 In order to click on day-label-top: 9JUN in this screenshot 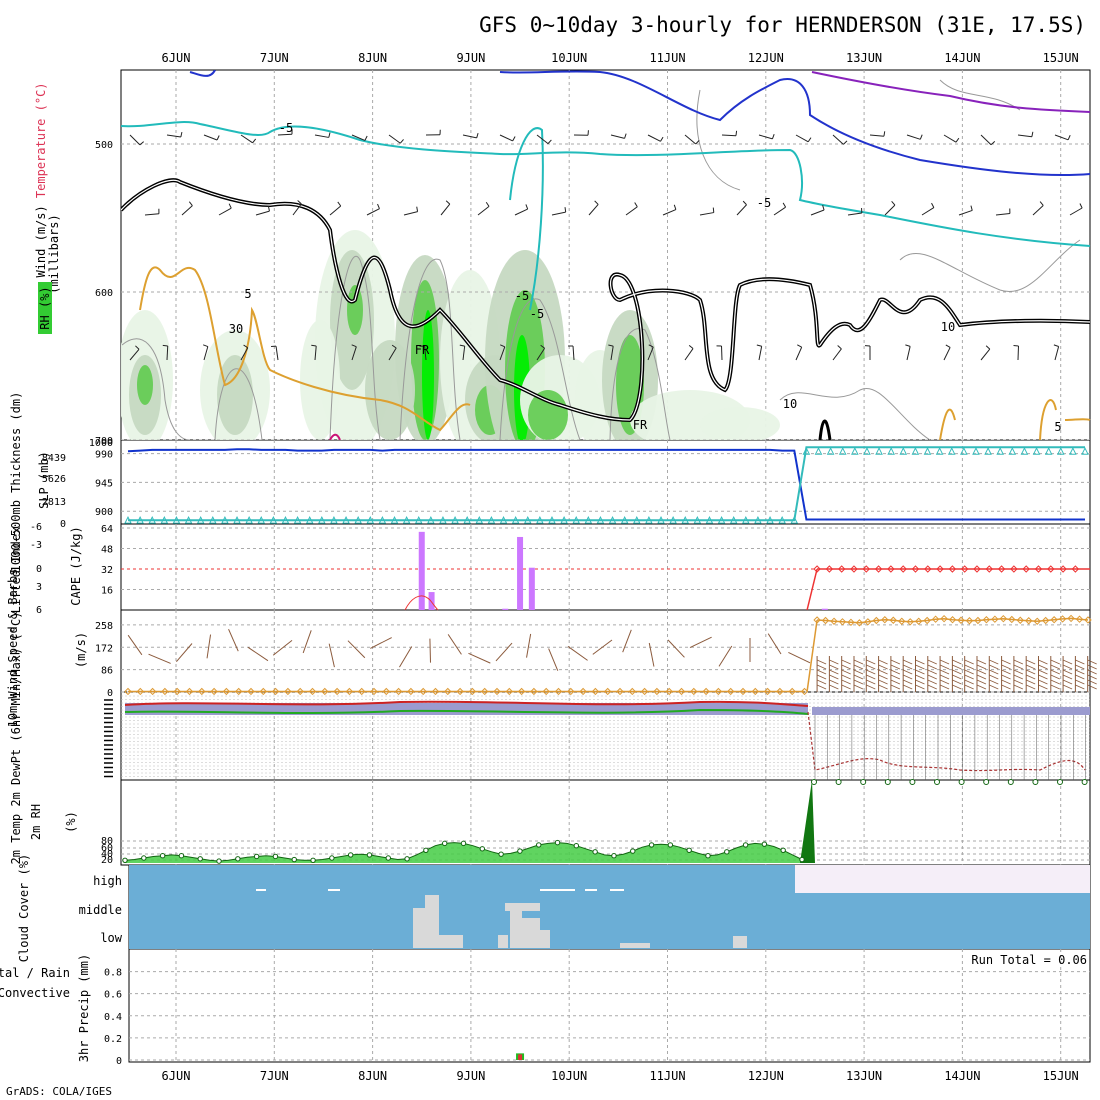, I will do `click(470, 58)`.